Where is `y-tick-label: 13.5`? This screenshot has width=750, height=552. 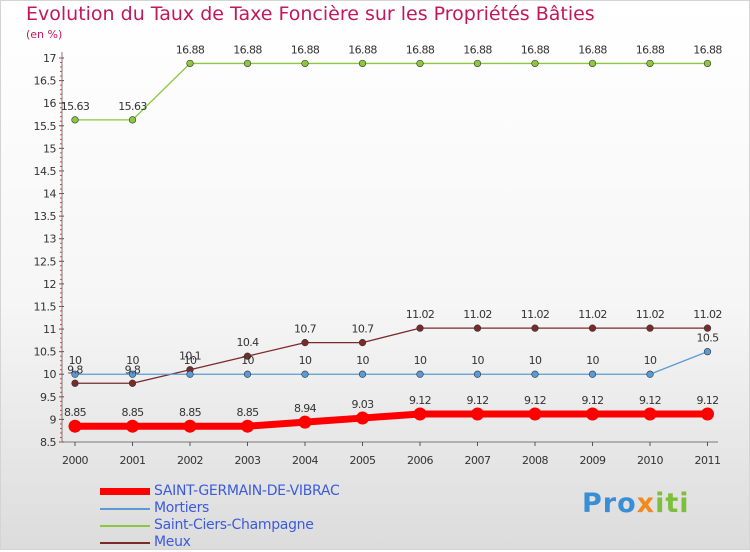 y-tick-label: 13.5 is located at coordinates (45, 216).